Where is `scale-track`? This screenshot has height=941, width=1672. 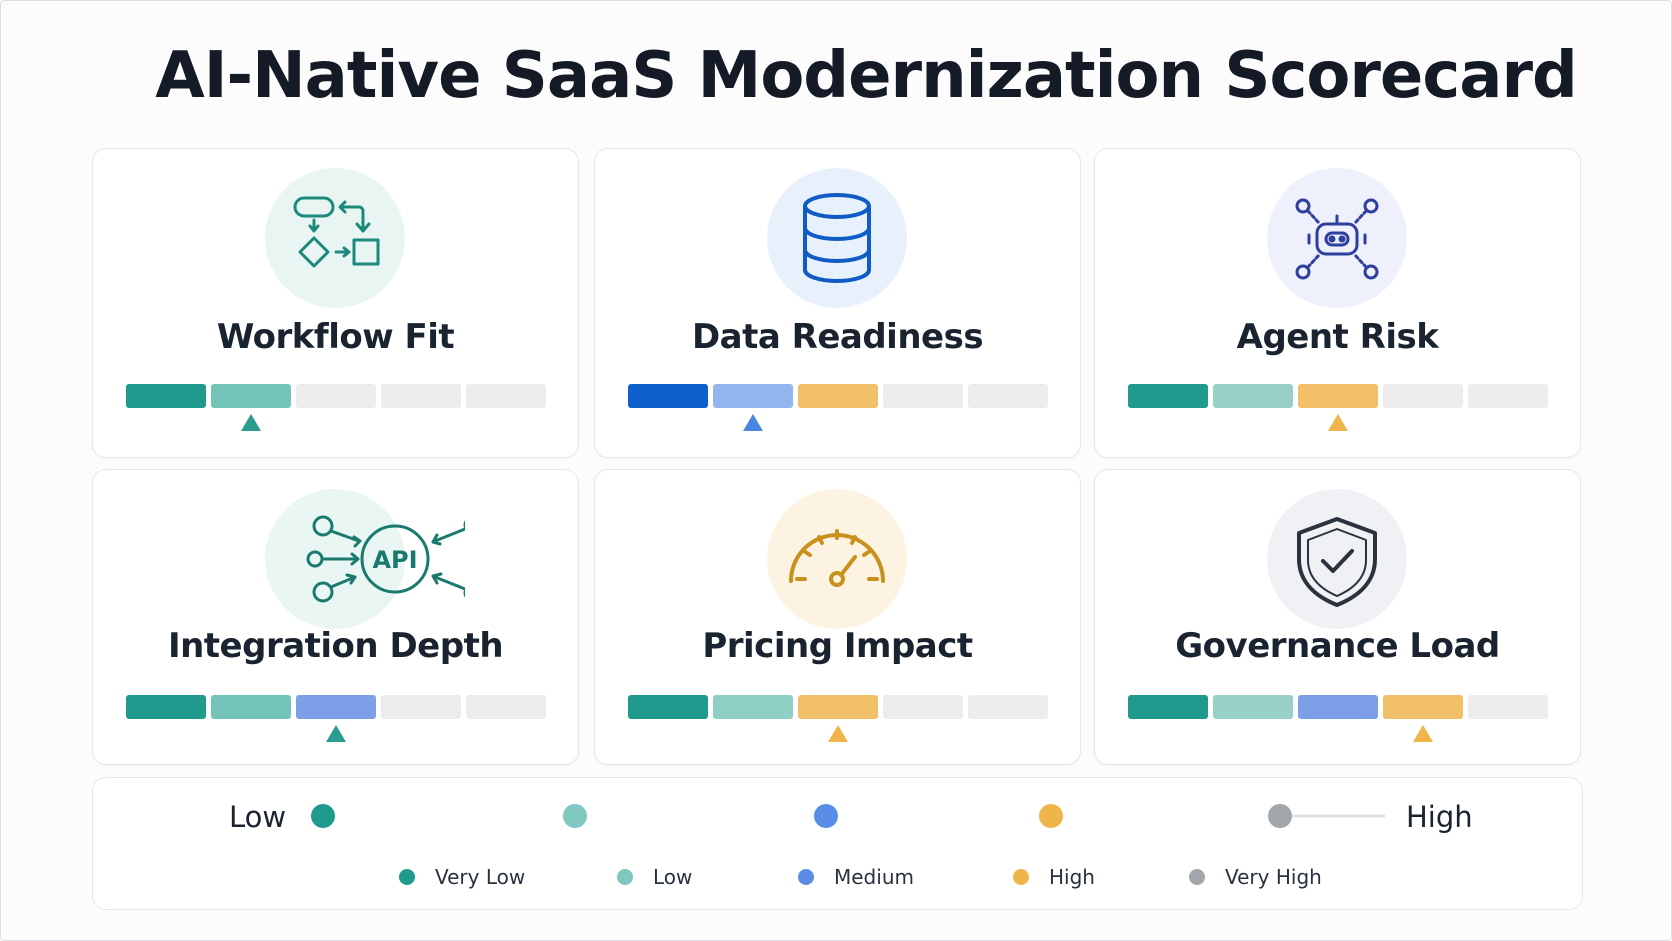
scale-track is located at coordinates (859, 816).